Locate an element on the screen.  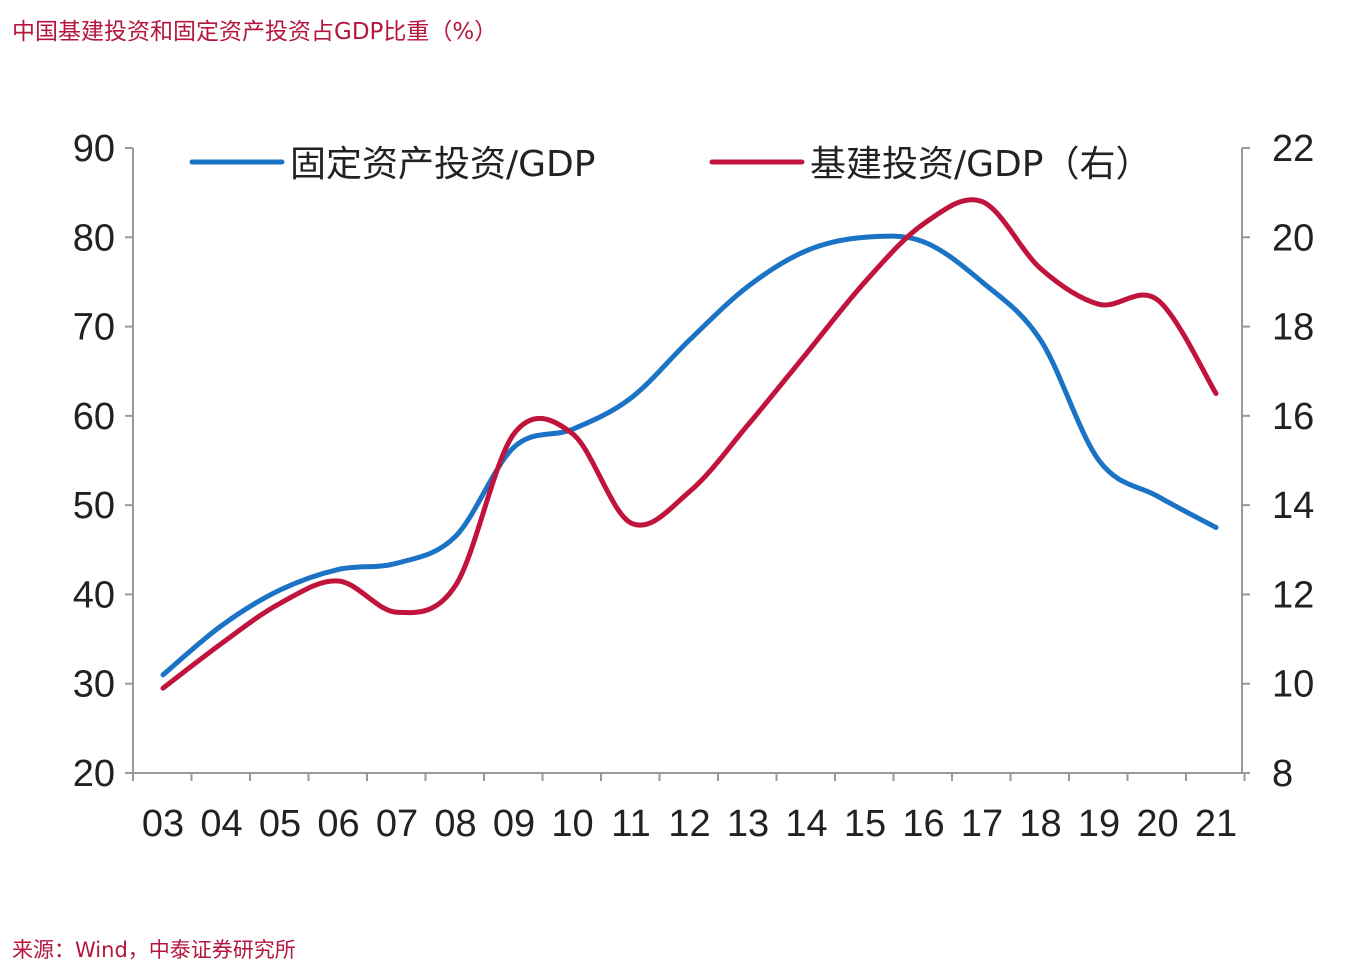
x-tick-label: 16 is located at coordinates (923, 824).